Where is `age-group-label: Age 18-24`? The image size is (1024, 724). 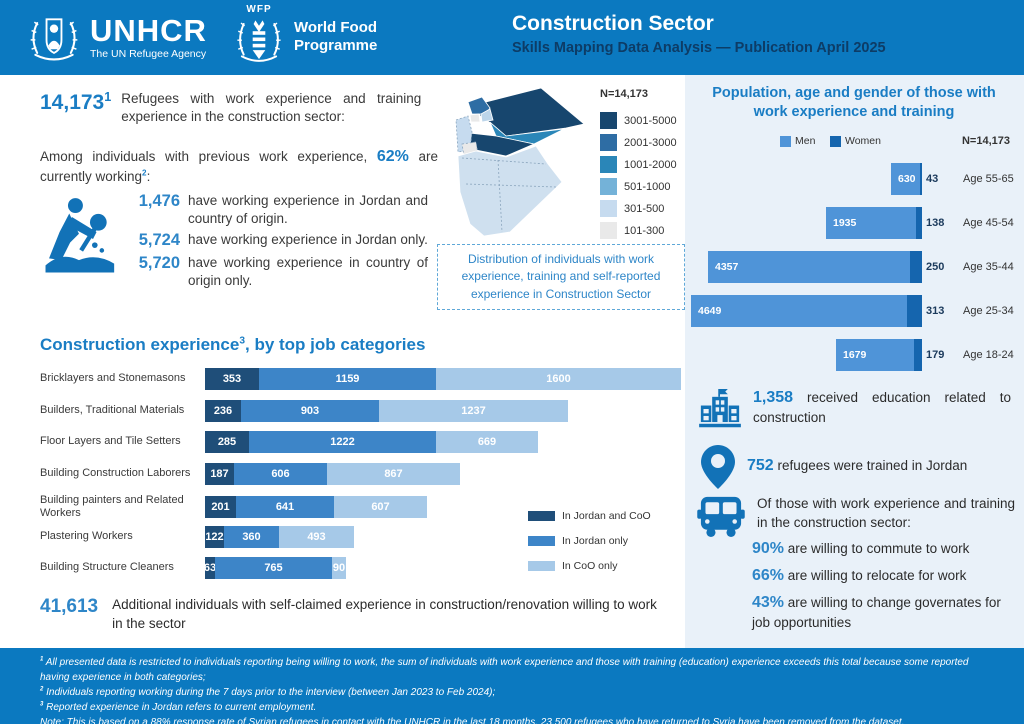
age-group-label: Age 18-24 is located at coordinates (988, 355).